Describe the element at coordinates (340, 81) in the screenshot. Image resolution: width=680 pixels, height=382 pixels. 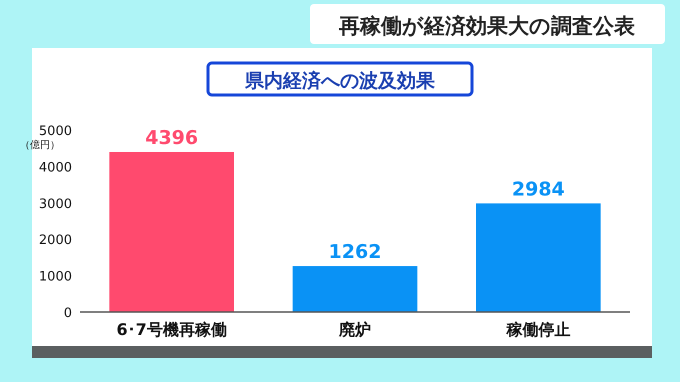
I see `chart-subtitle: 県内経済への波及効果` at that location.